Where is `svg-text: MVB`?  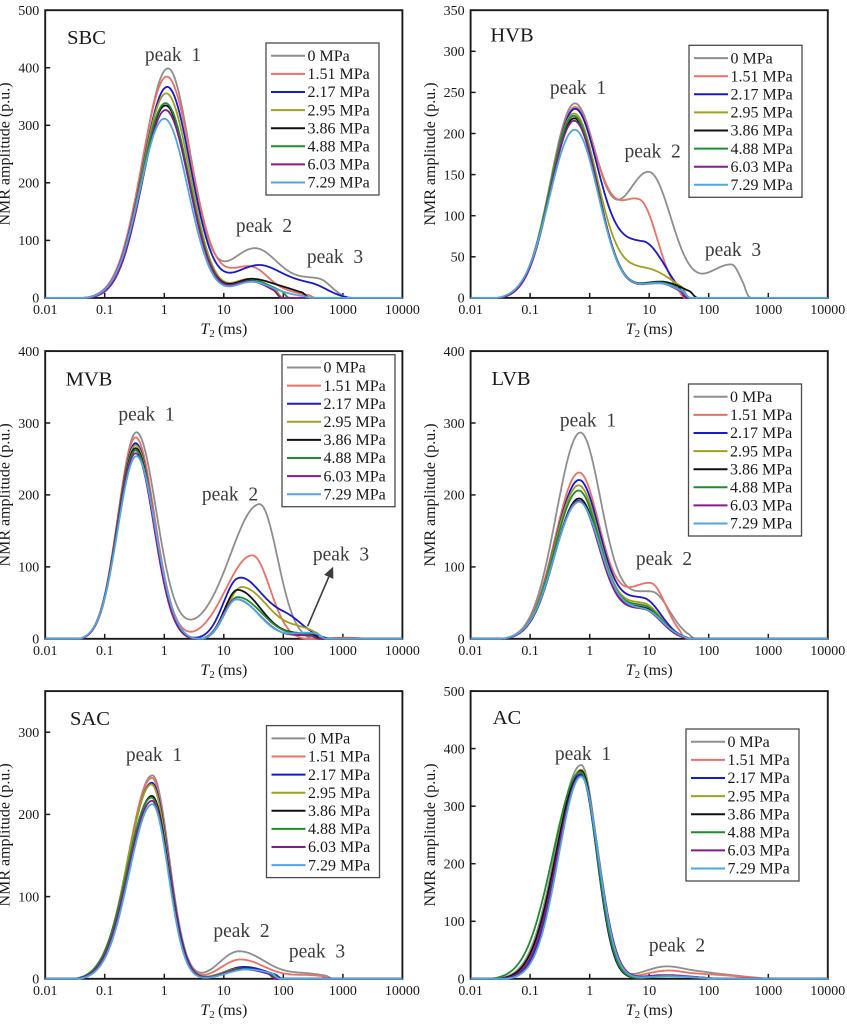 svg-text: MVB is located at coordinates (89, 380).